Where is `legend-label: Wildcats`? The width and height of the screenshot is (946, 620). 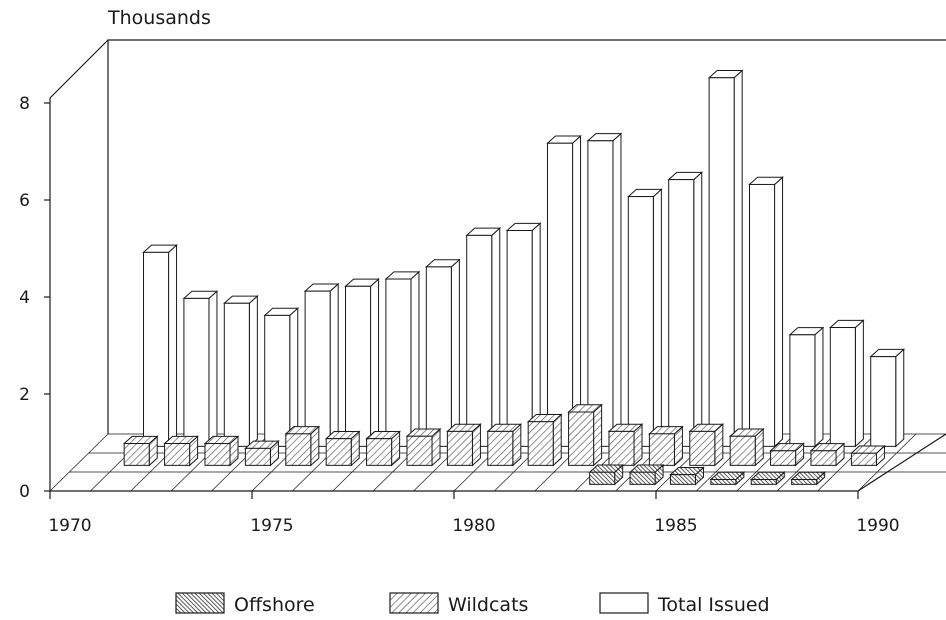 legend-label: Wildcats is located at coordinates (488, 605).